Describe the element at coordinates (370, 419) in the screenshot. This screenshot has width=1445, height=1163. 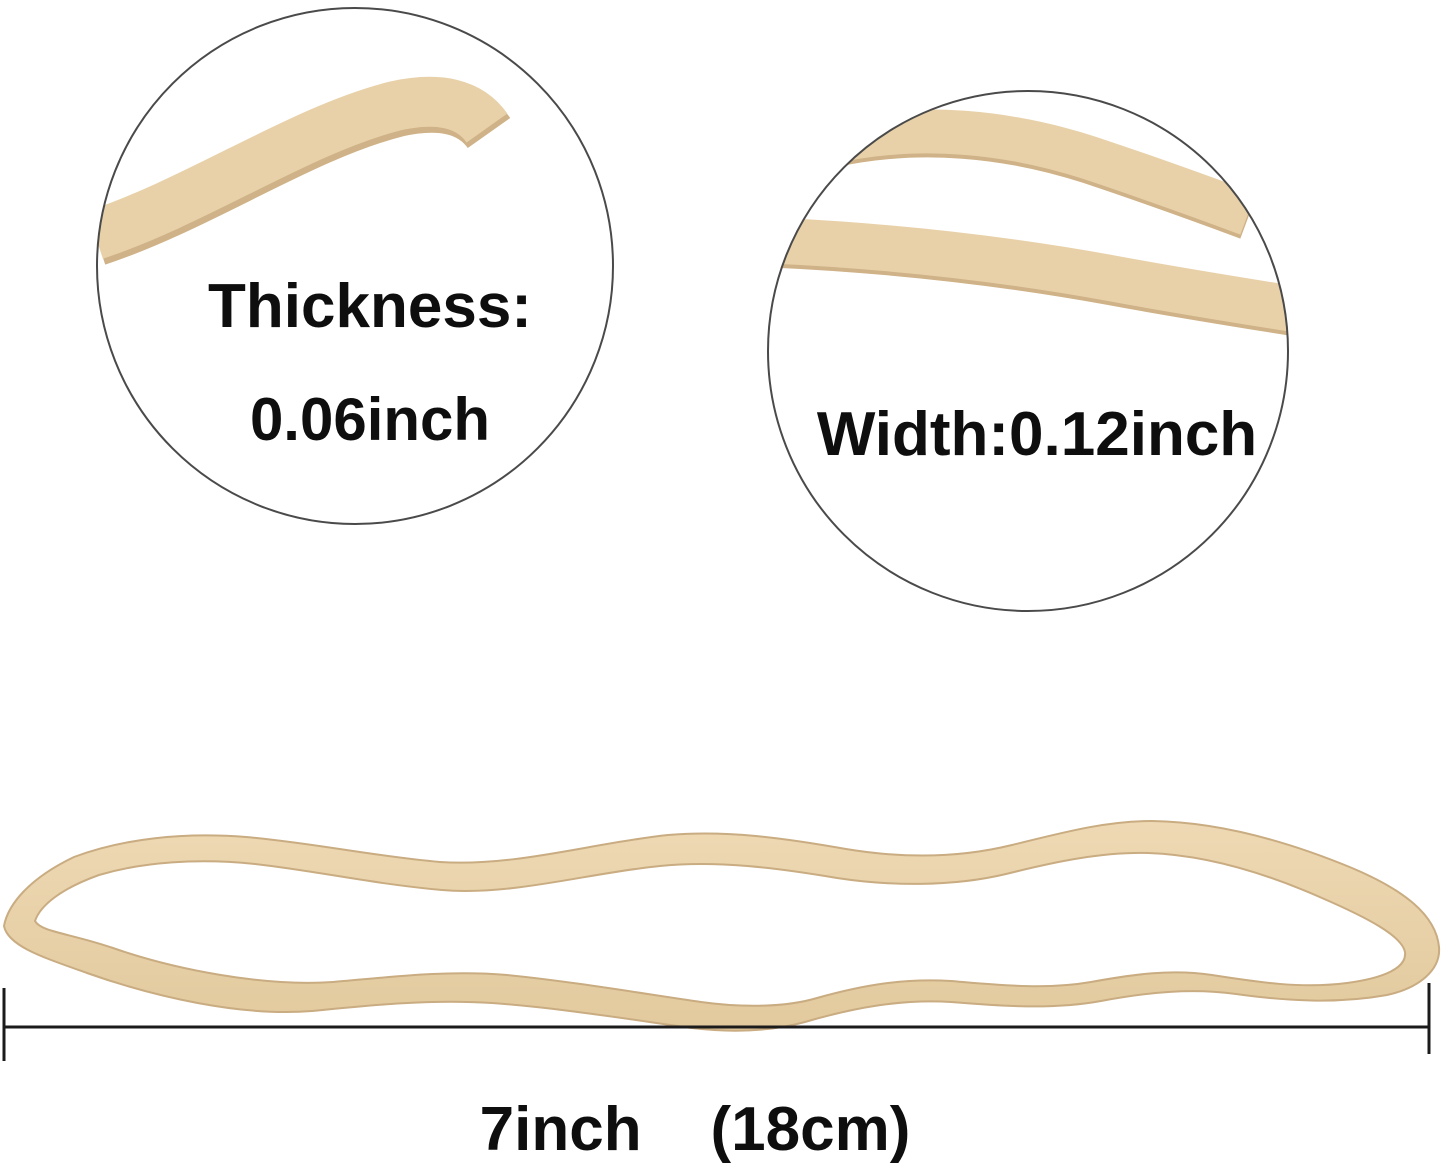
I see `thickness-callout-value: 0.06inch` at that location.